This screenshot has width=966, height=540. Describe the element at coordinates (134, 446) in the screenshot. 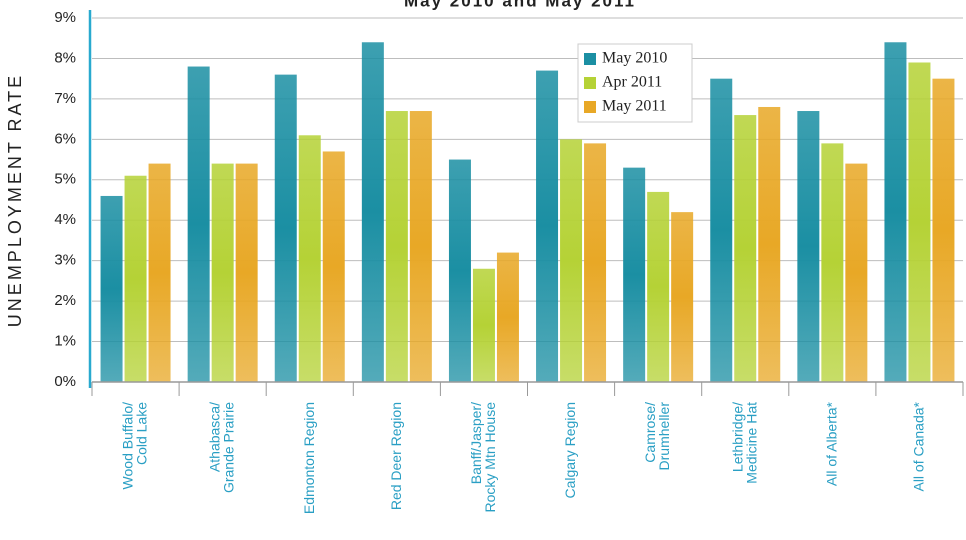

I see `x-tick-label: Wood Buffalo/Cold Lake` at that location.